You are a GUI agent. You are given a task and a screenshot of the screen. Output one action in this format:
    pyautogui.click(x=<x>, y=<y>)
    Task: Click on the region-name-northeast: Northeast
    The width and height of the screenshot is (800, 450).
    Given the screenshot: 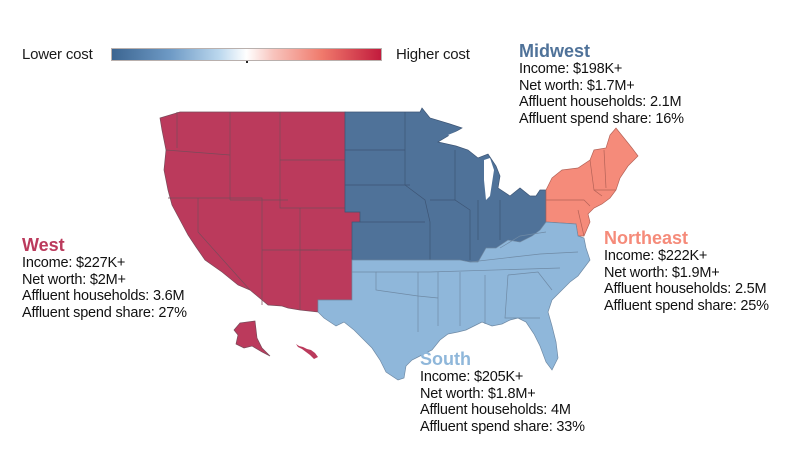 What is the action you would take?
    pyautogui.click(x=646, y=238)
    